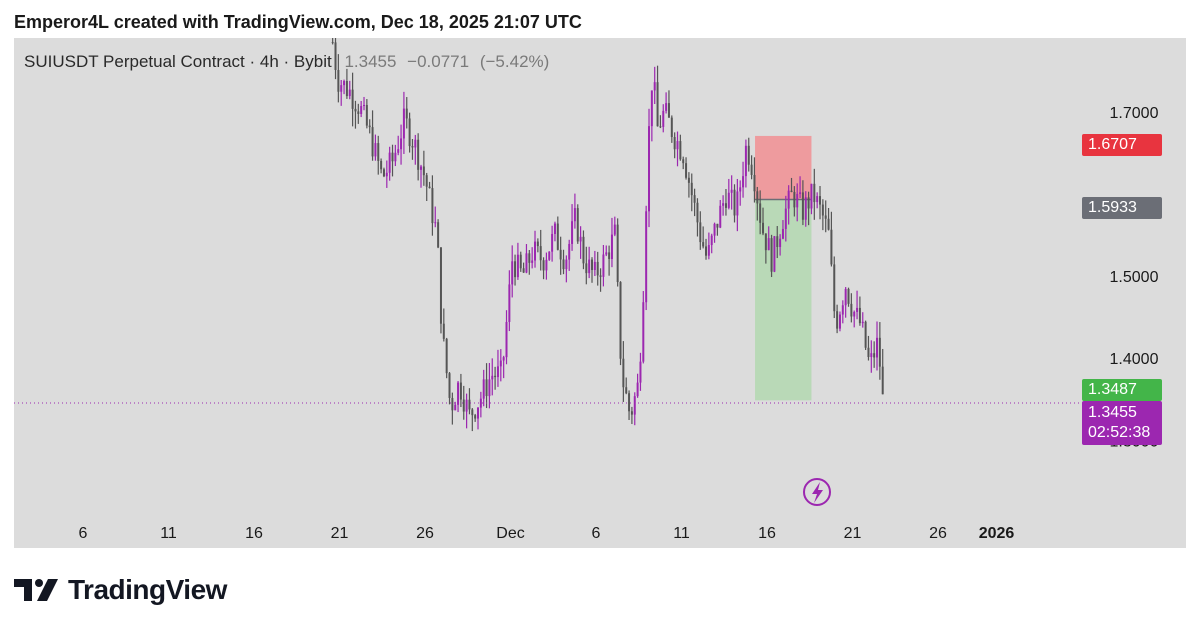 The width and height of the screenshot is (1200, 634). I want to click on footer: TradingView, so click(120, 590).